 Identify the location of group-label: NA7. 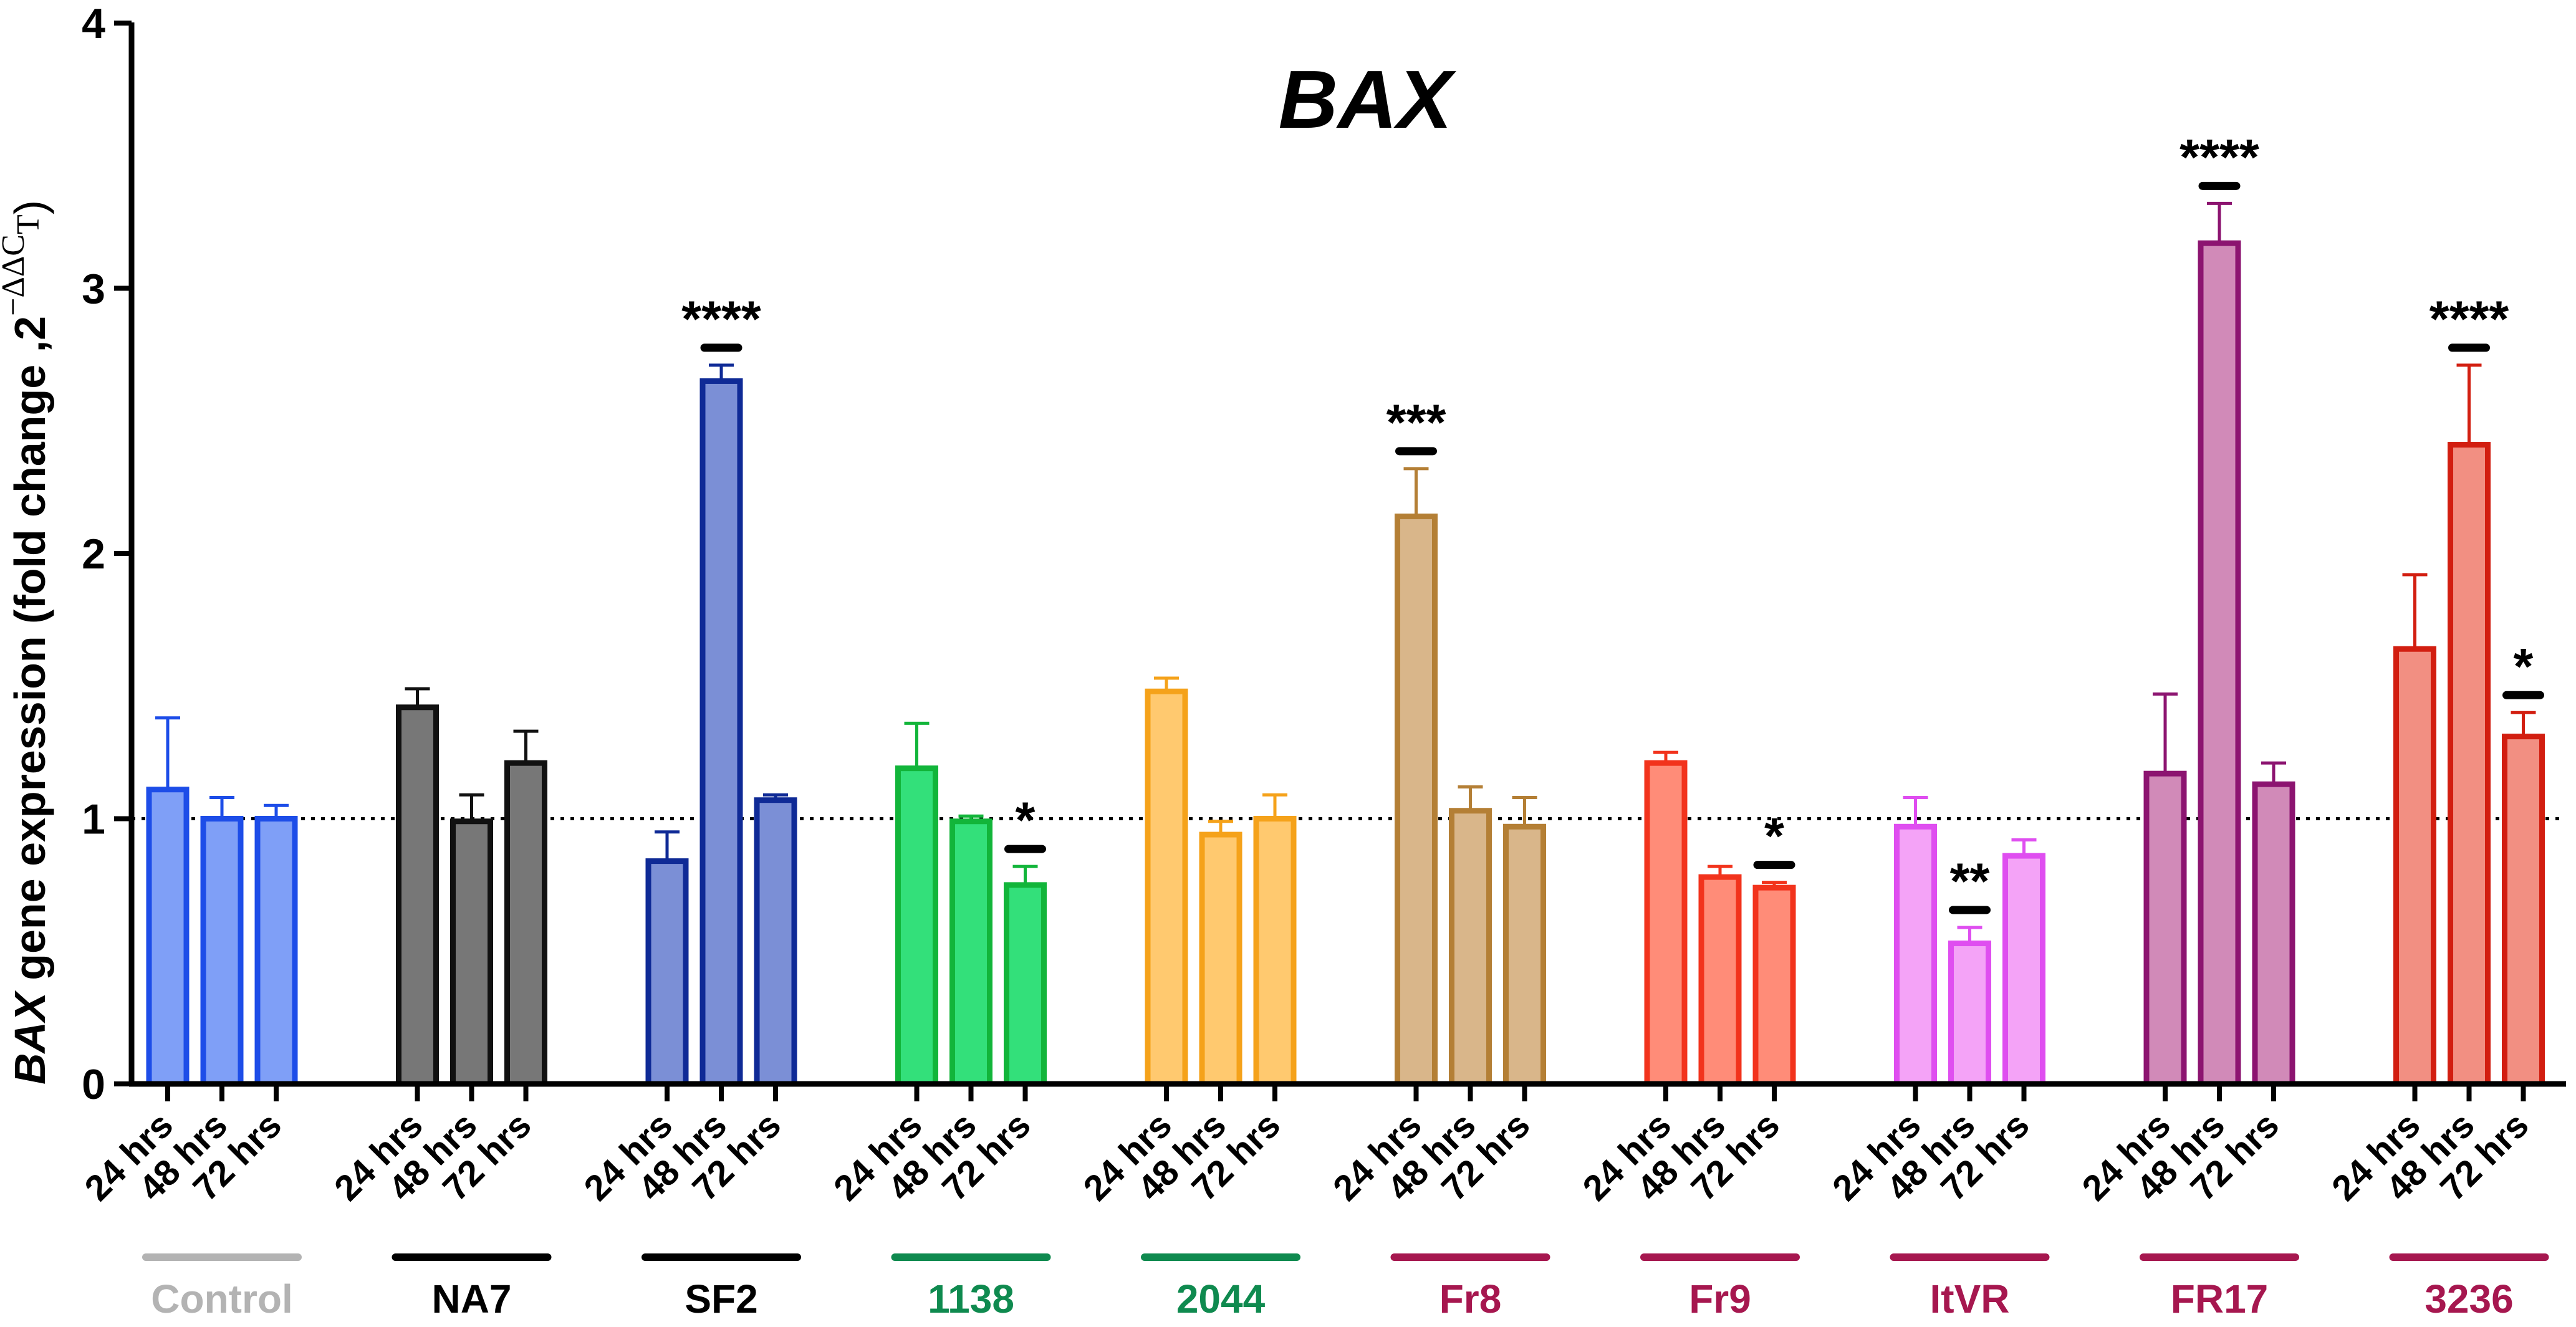
(471, 1299).